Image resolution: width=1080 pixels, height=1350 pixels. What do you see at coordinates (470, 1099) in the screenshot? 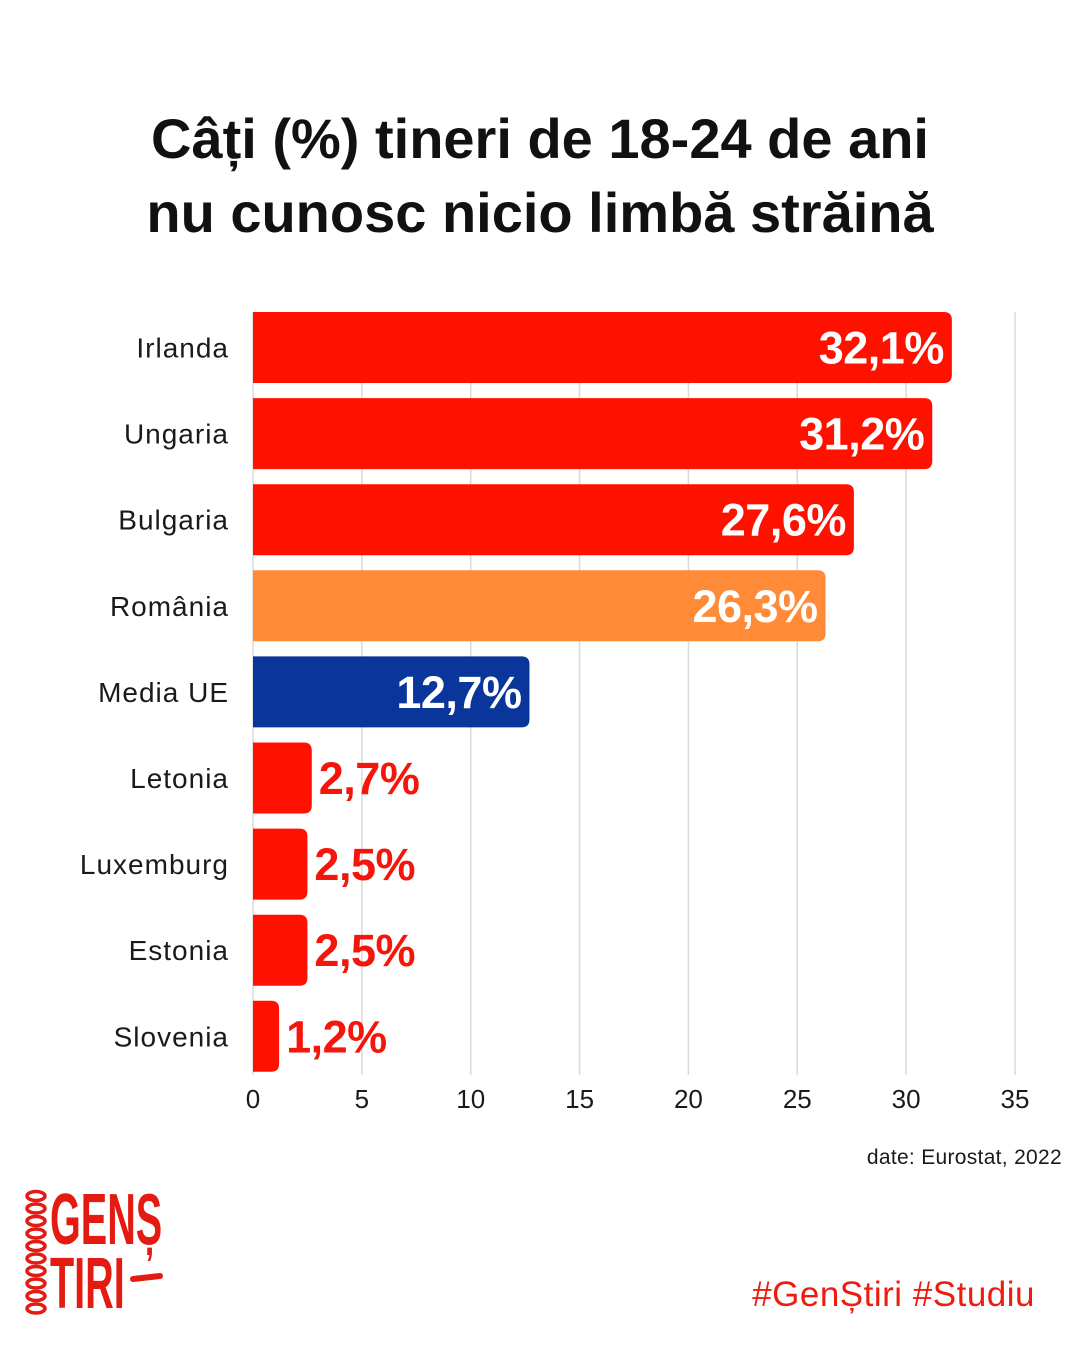
I see `x-tick-label-10: 10` at bounding box center [470, 1099].